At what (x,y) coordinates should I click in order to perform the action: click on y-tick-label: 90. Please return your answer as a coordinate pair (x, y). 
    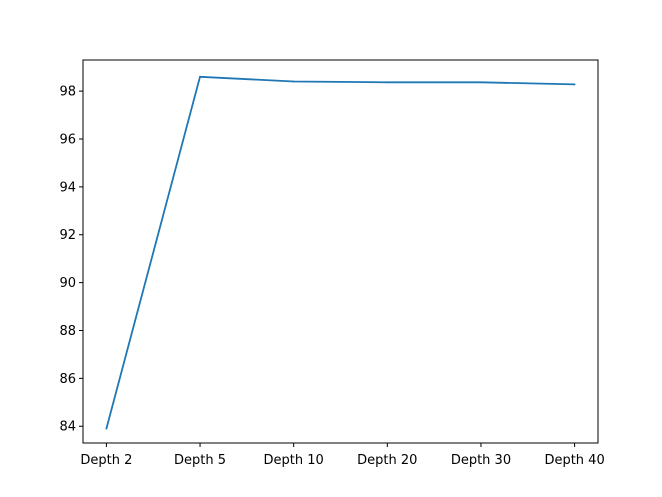
    Looking at the image, I should click on (67, 283).